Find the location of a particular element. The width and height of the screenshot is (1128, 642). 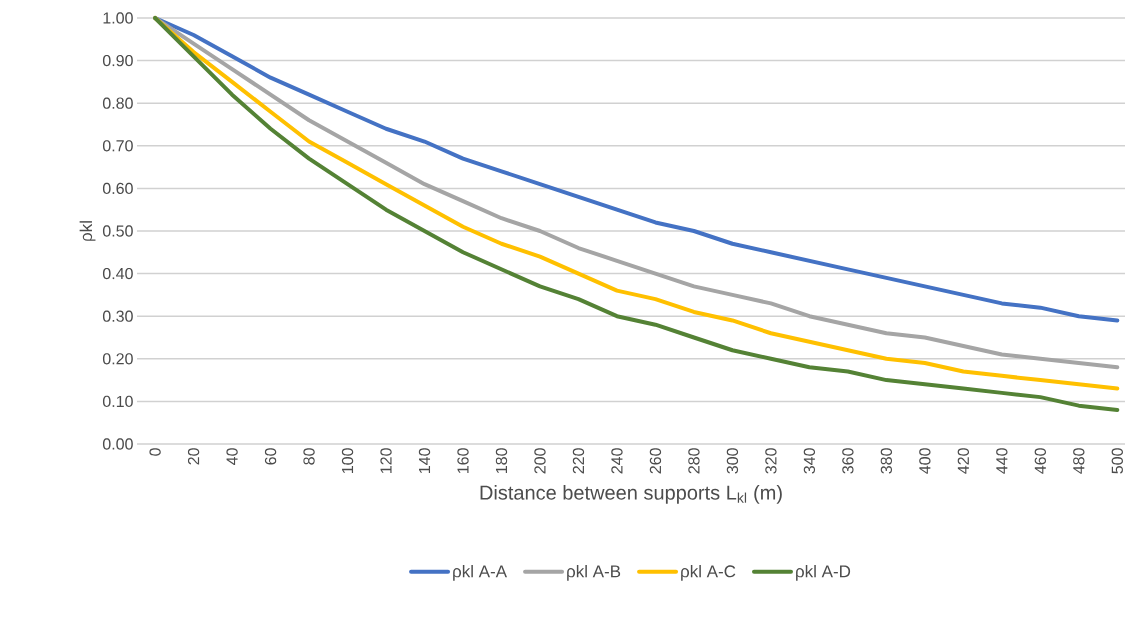

y-tick-label: 0.40 is located at coordinates (117, 273).